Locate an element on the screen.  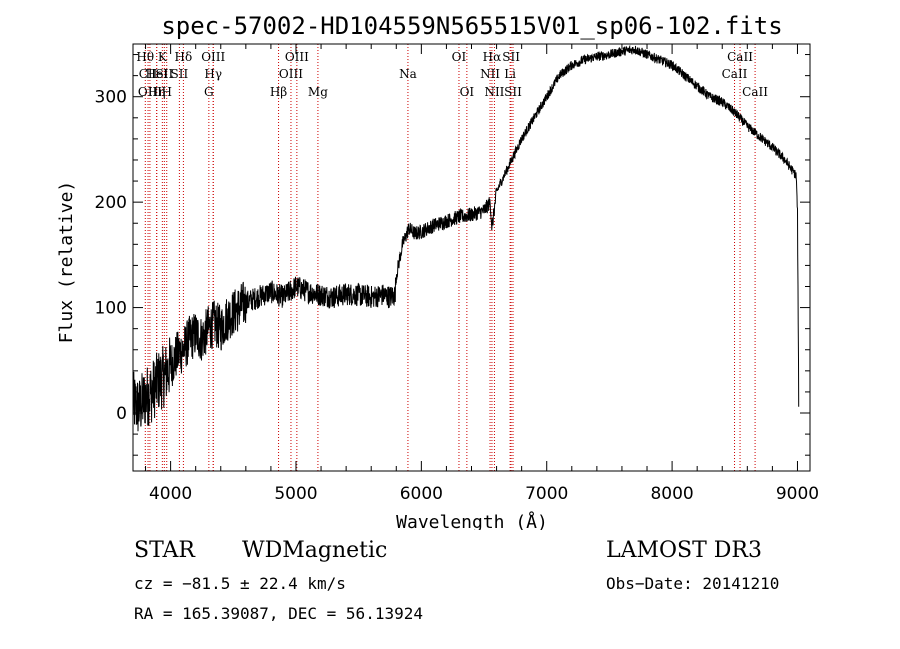
line-label-12: G is located at coordinates (209, 92).